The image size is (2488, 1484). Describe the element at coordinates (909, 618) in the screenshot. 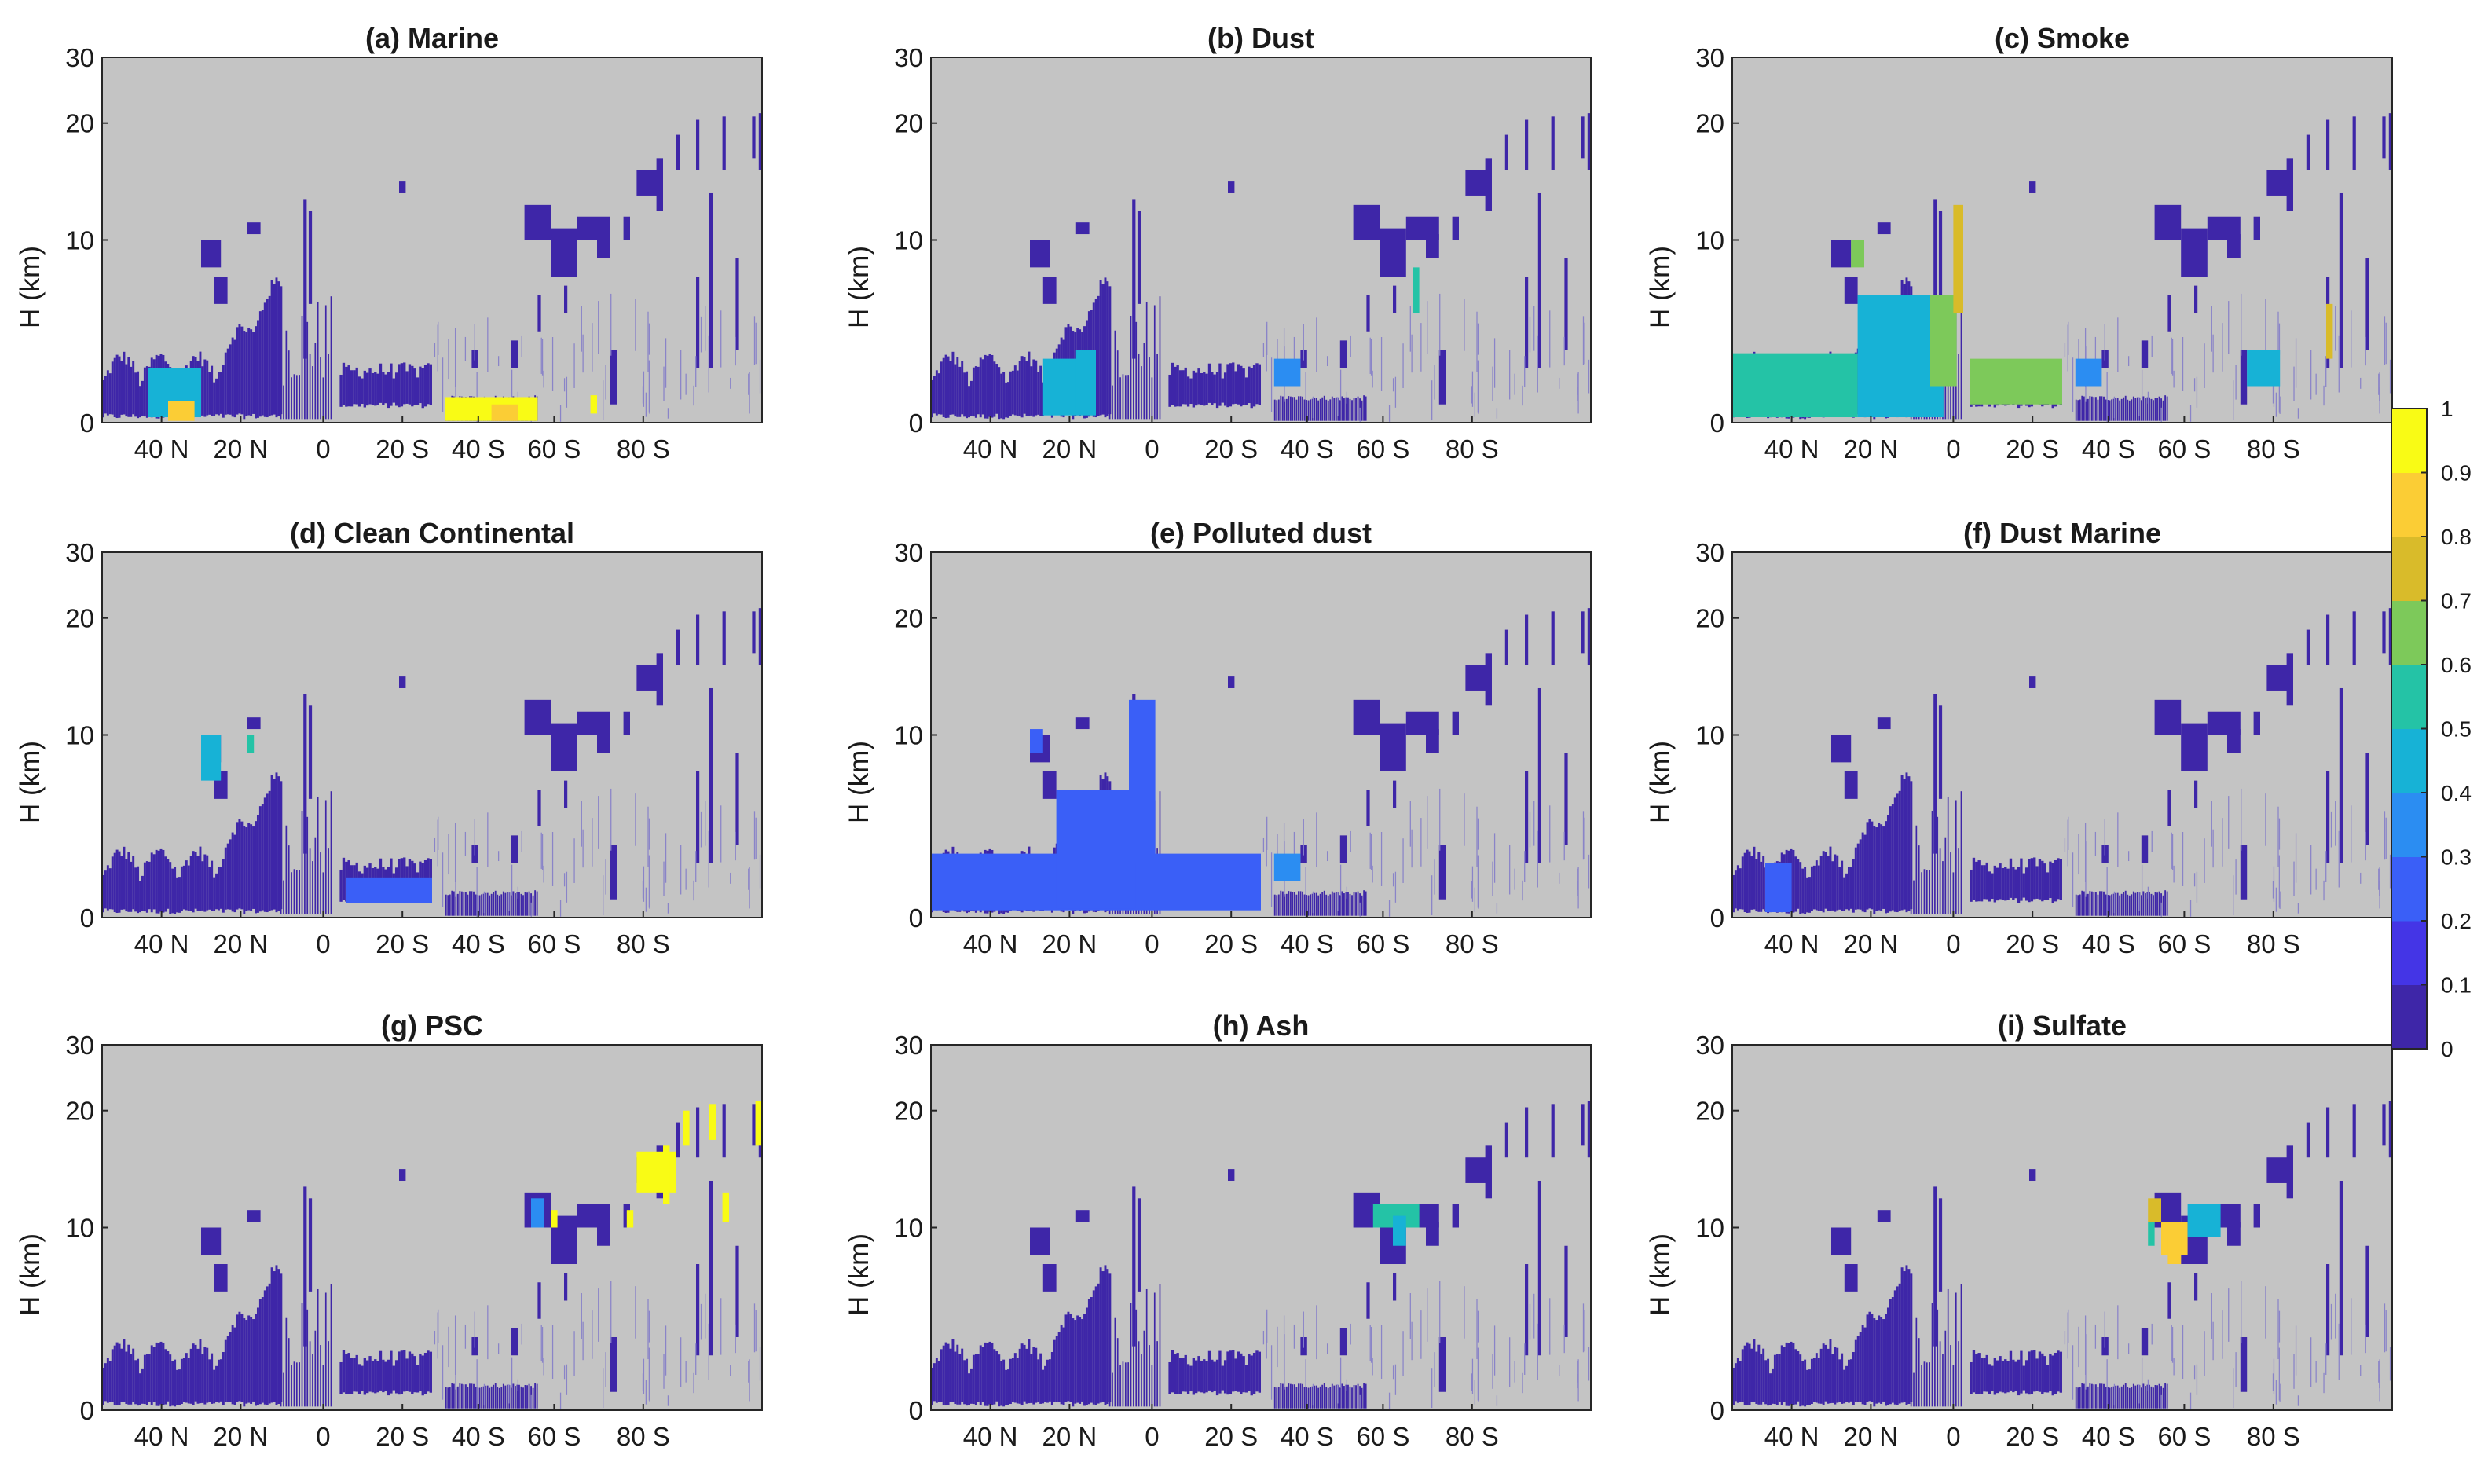

I see `y-tick-label: 20` at that location.